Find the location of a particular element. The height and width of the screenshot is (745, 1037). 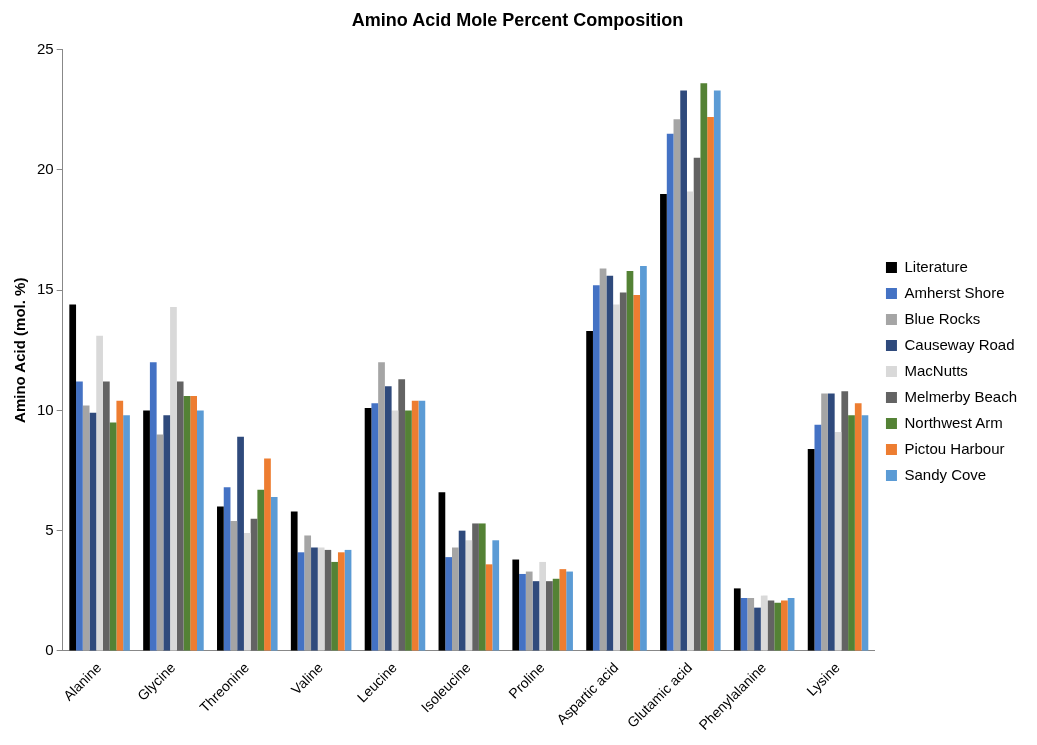

y-tick-label: 15 is located at coordinates (45, 289).